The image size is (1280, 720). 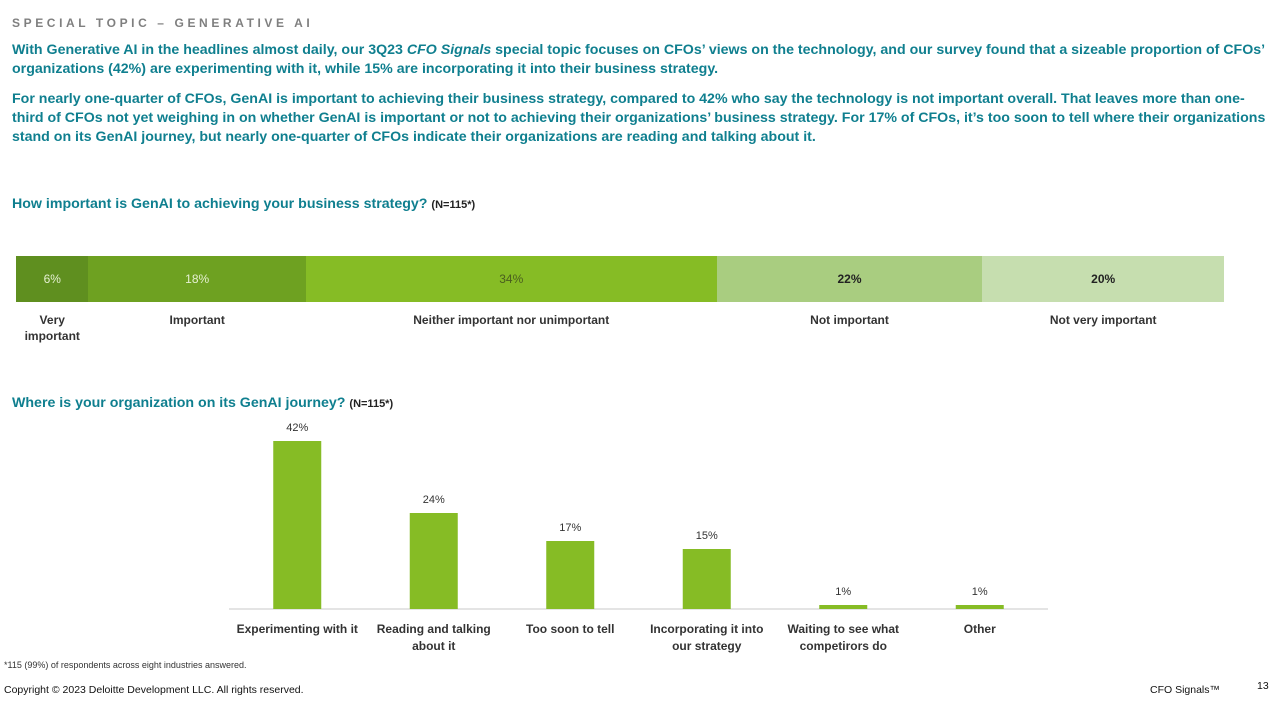 I want to click on importance-segment: 20%, so click(x=1103, y=279).